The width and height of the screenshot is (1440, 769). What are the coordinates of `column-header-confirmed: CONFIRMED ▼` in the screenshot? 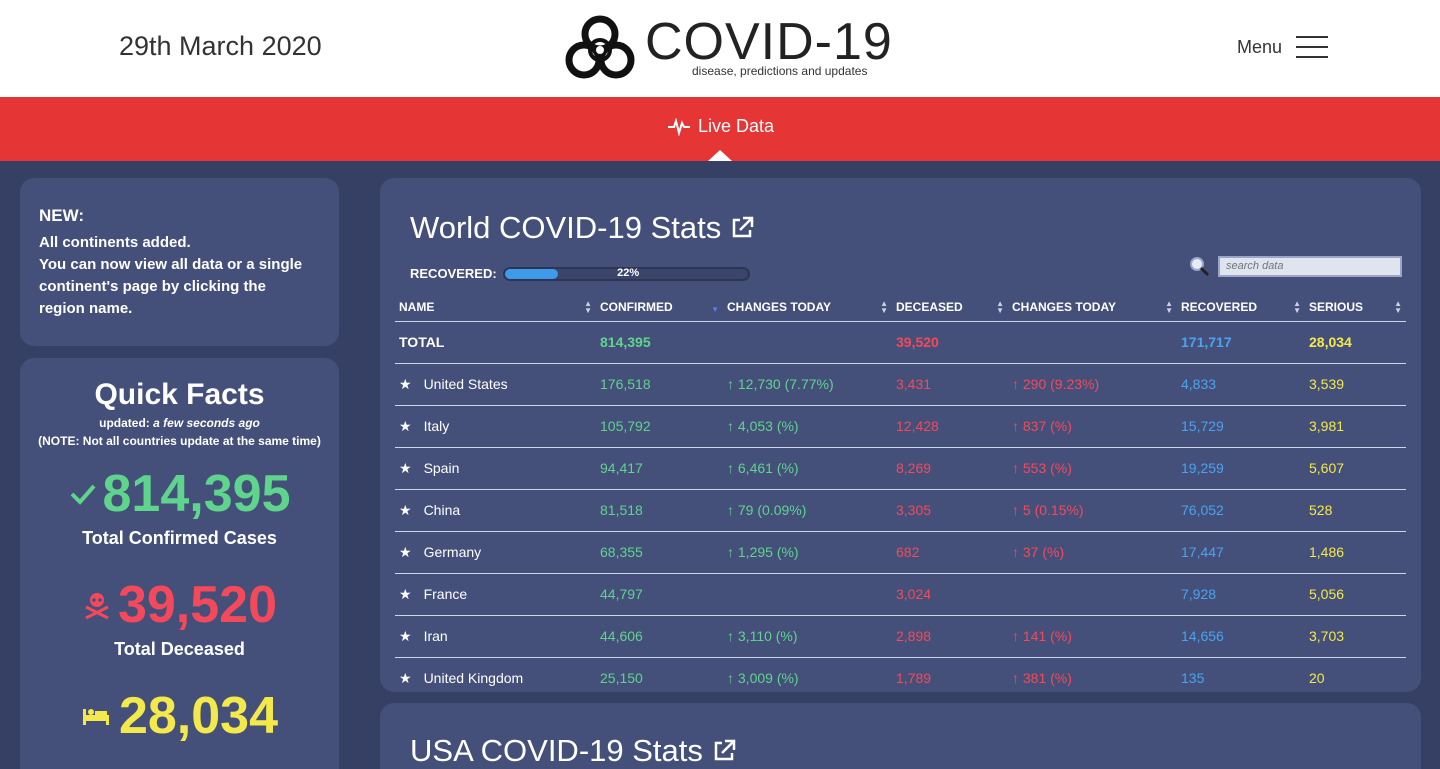 It's located at (659, 308).